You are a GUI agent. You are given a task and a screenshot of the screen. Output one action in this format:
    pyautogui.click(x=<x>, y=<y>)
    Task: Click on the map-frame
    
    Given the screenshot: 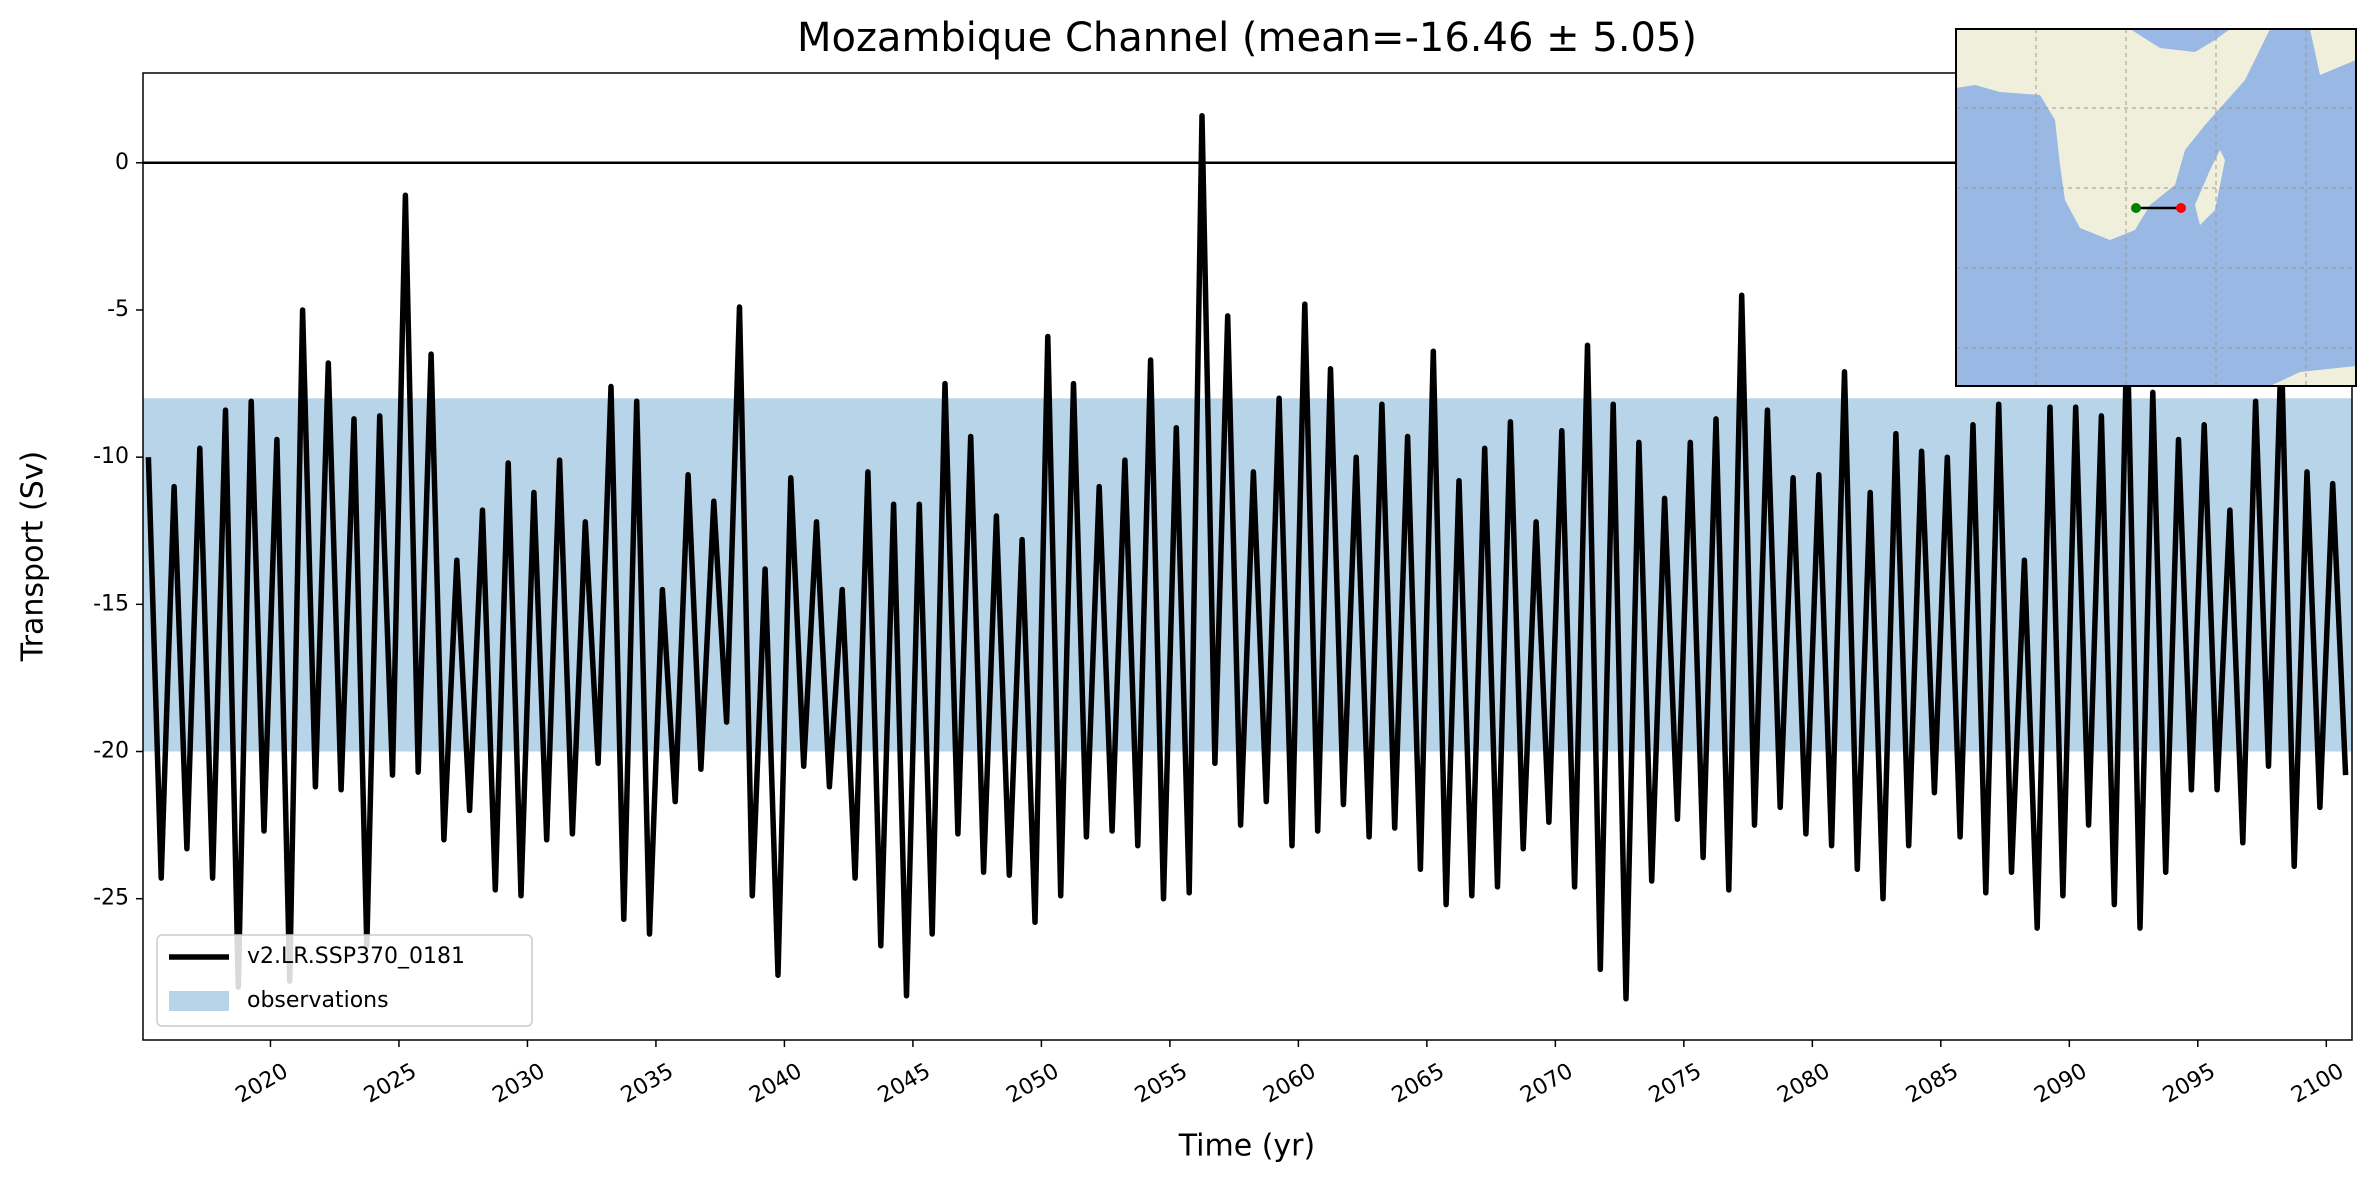 What is the action you would take?
    pyautogui.click(x=2156, y=207)
    